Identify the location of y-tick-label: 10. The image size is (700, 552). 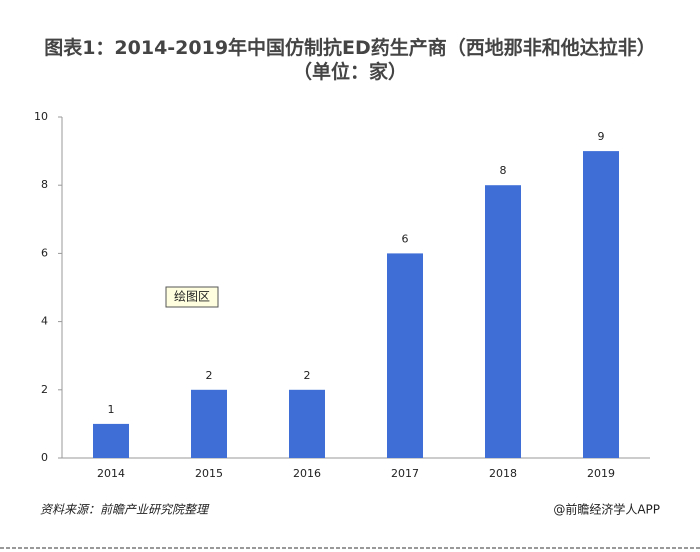
(41, 116).